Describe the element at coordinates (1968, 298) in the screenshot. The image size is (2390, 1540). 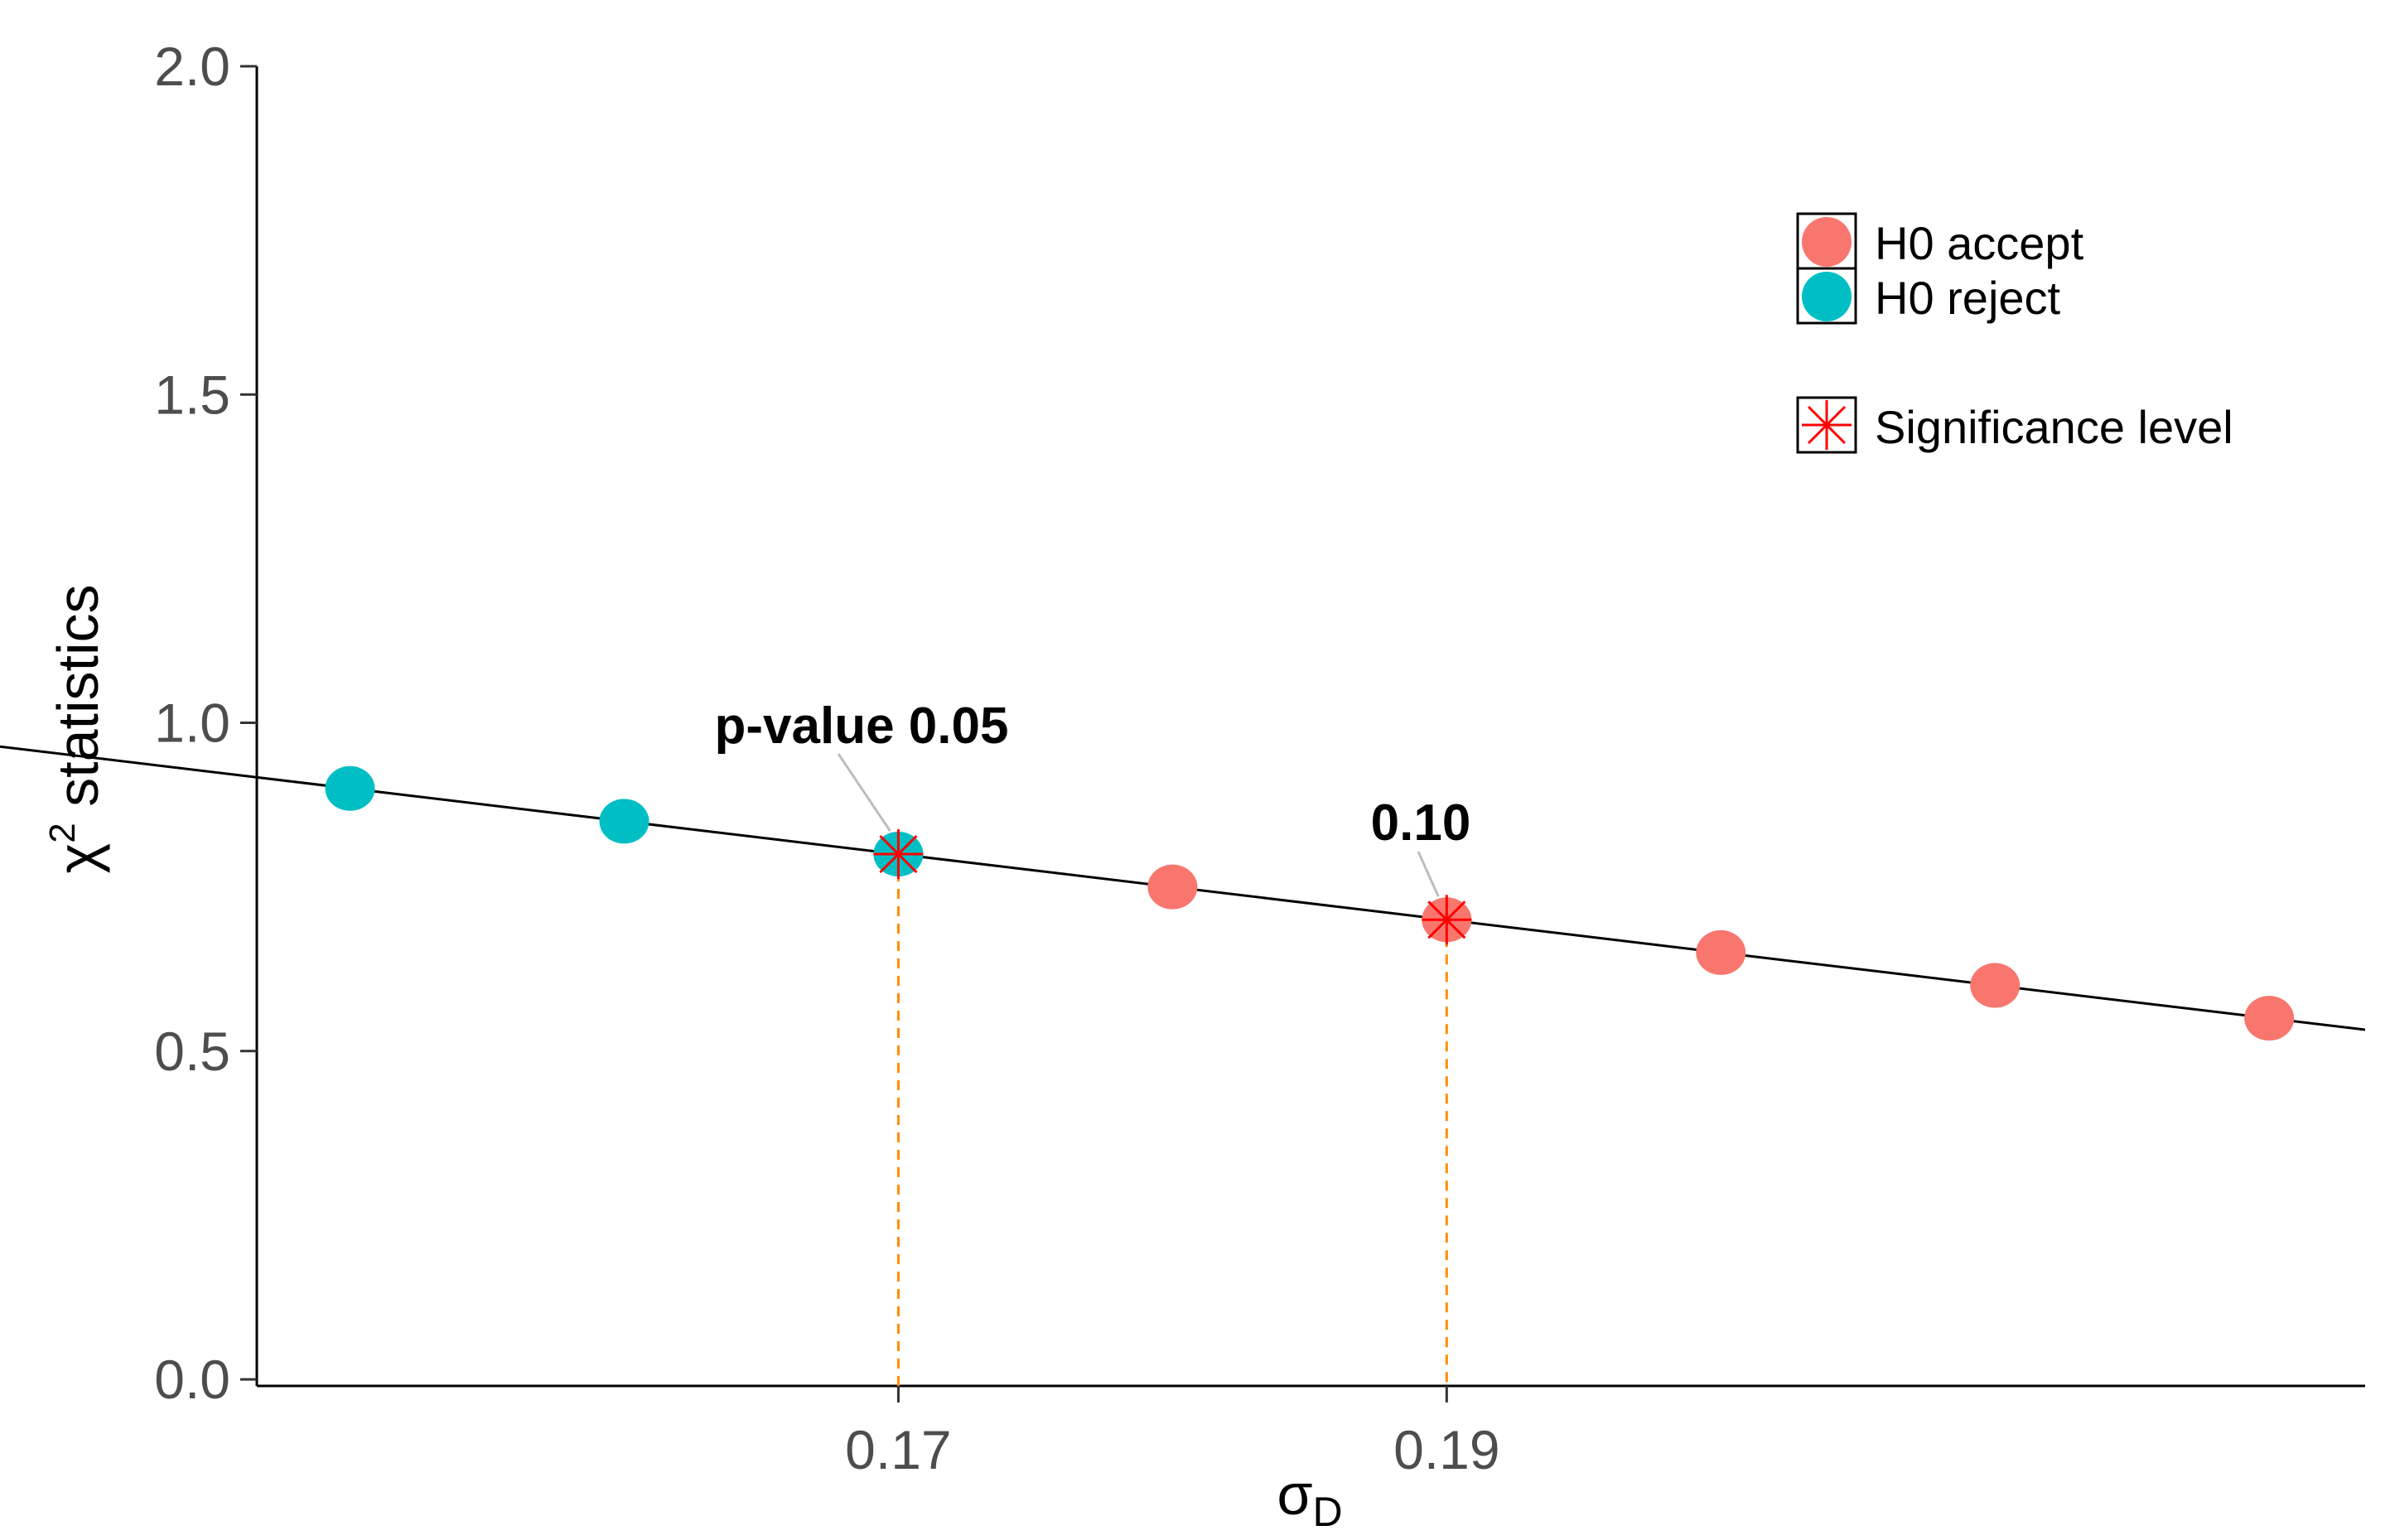
I see `legend-label-reject: H0 reject` at that location.